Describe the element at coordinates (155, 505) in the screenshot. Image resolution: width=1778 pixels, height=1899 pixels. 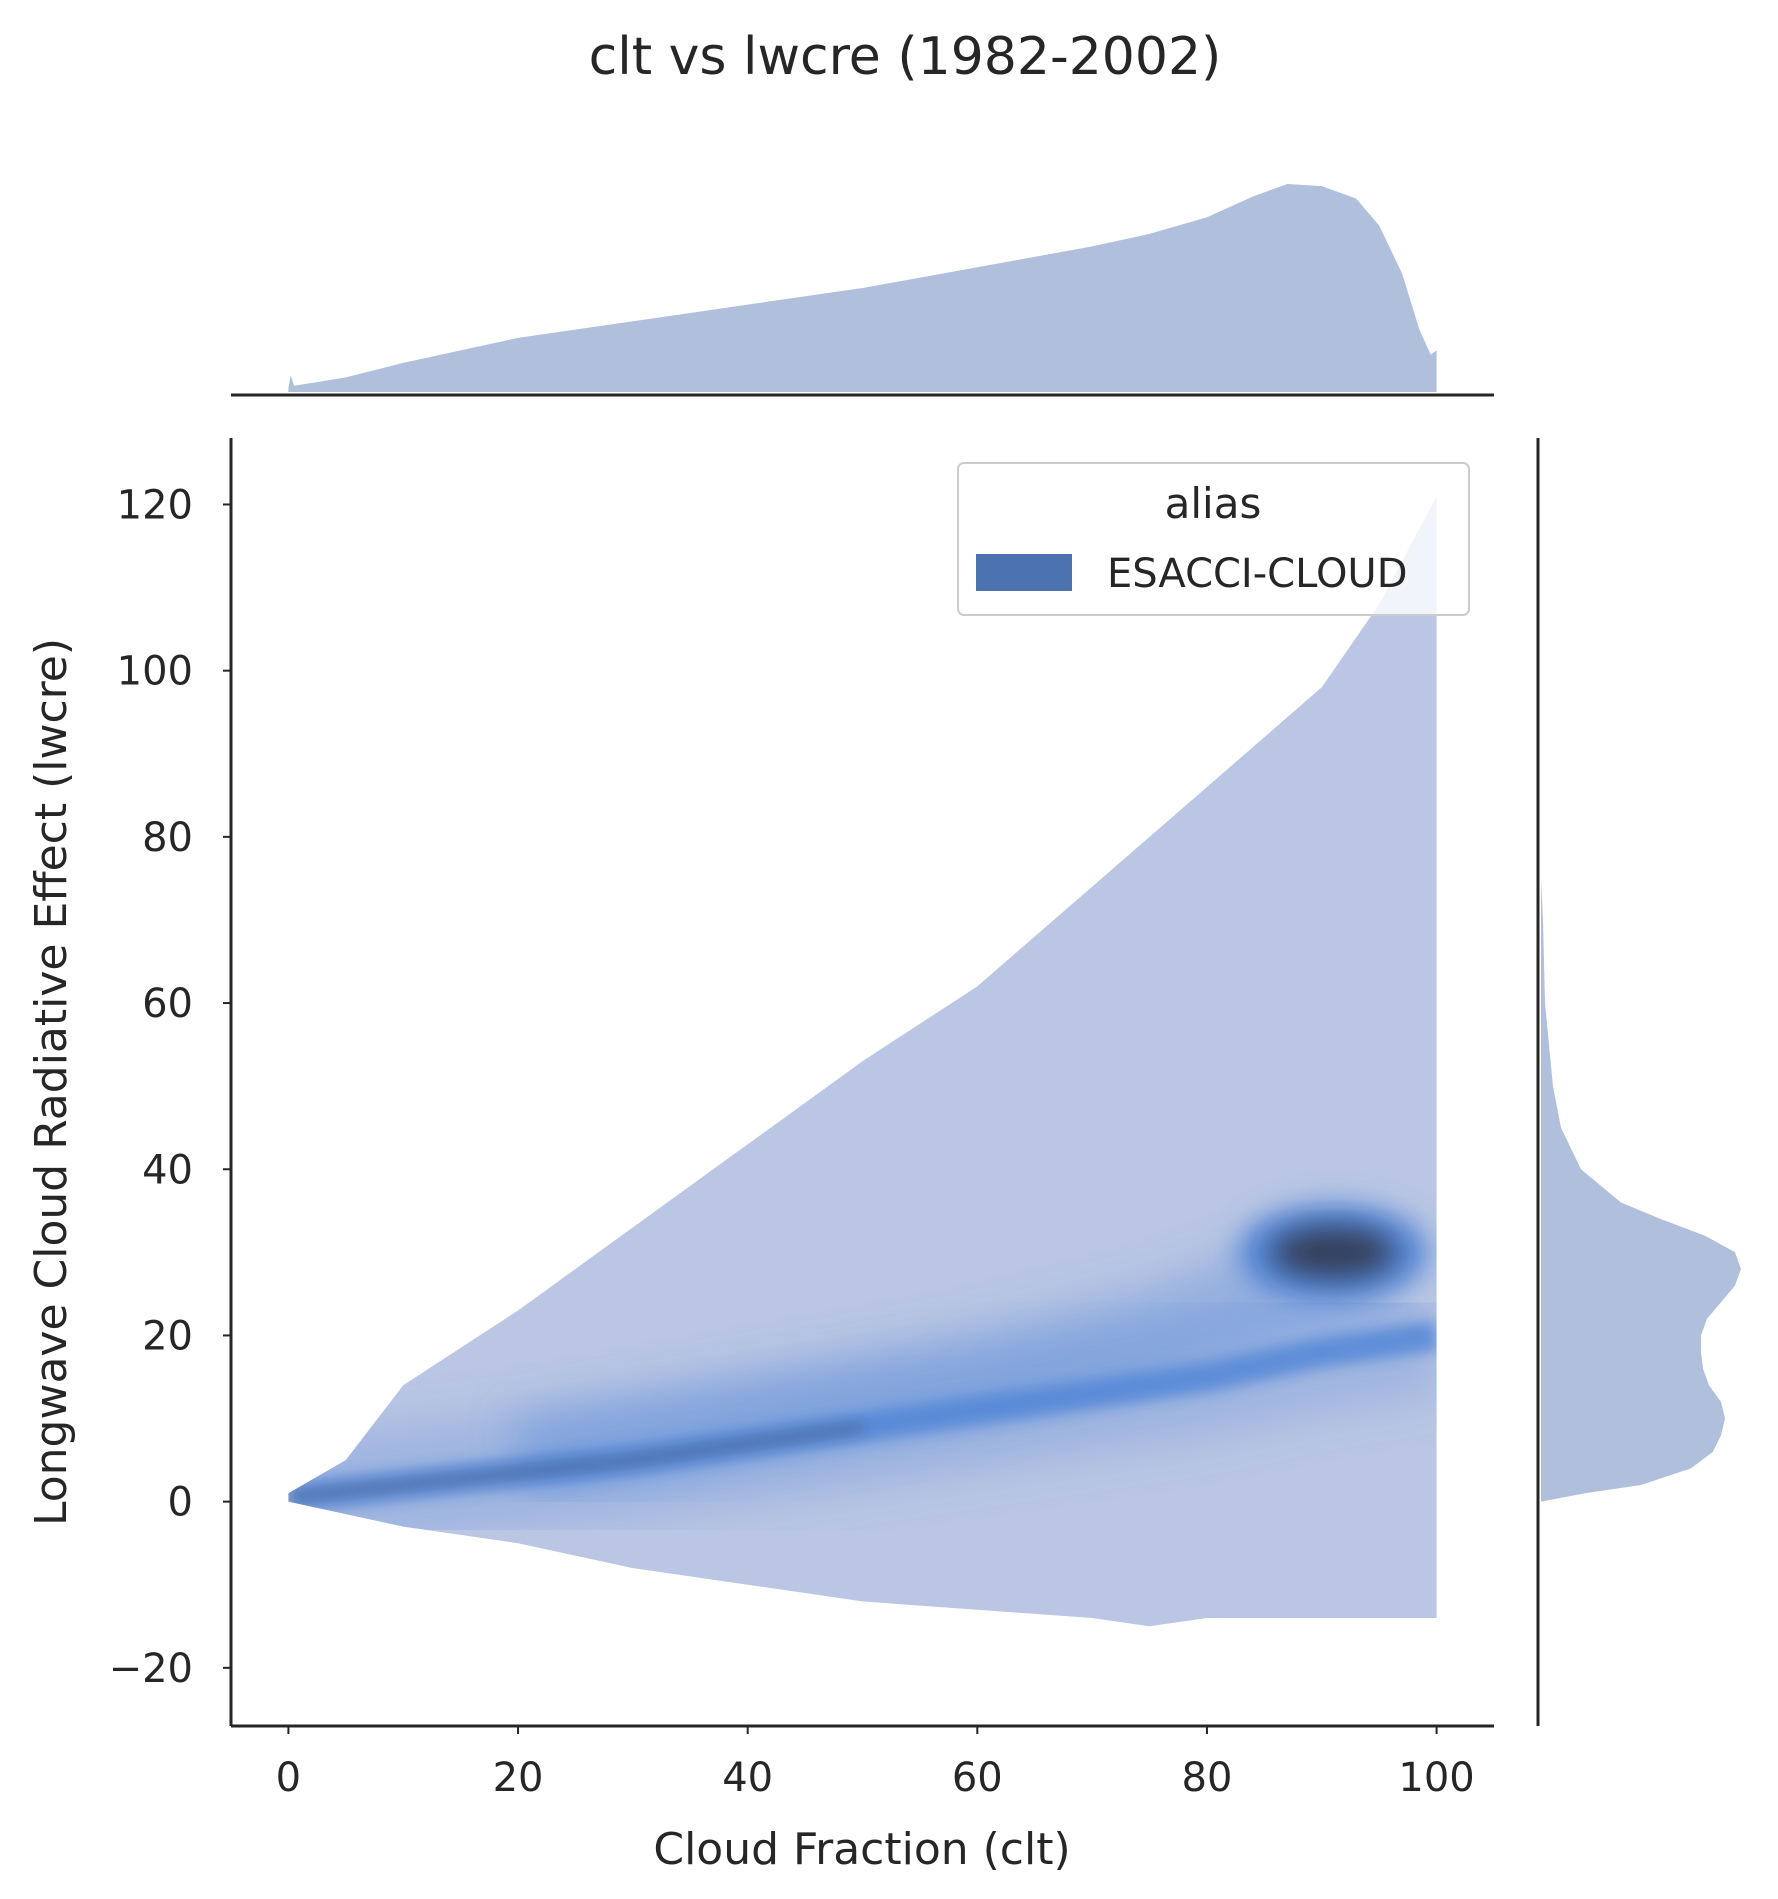
I see `y-tick-label: 120` at that location.